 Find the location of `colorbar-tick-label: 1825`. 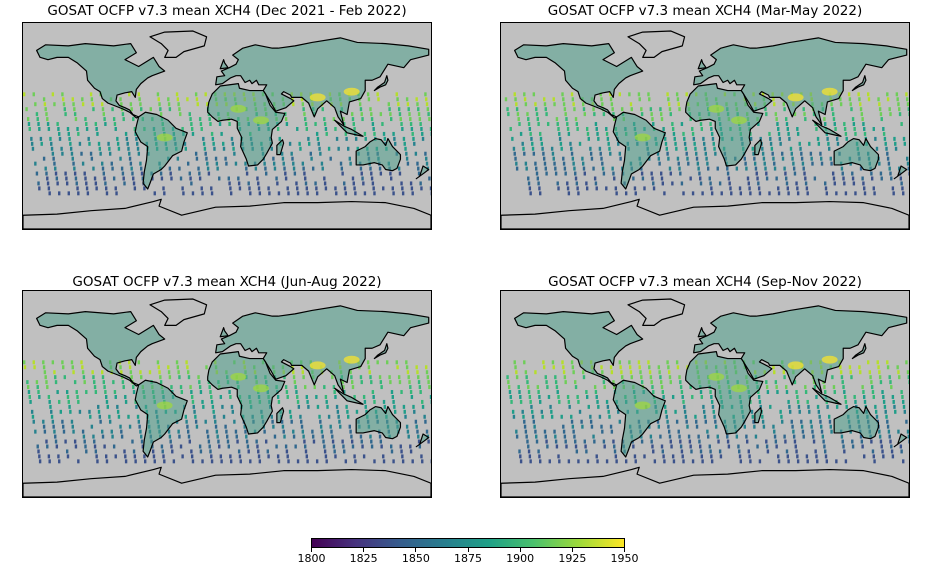

colorbar-tick-label: 1825 is located at coordinates (363, 558).